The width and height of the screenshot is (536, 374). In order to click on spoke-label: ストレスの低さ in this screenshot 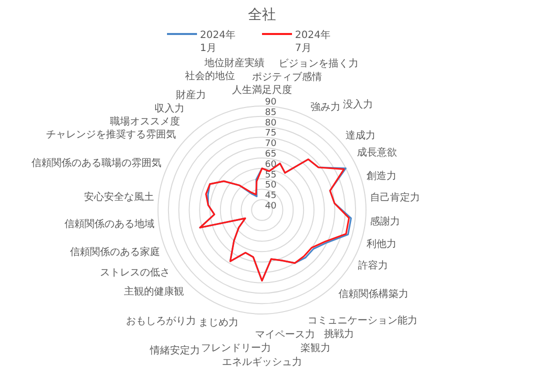, I will do `click(135, 273)`.